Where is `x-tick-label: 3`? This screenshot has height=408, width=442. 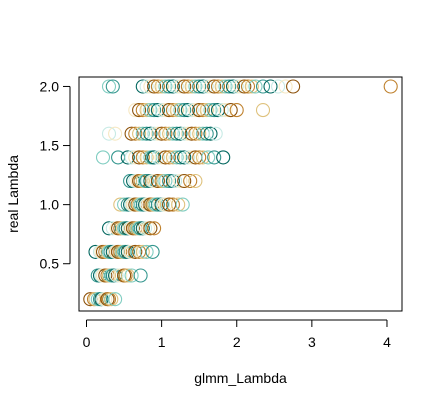
x-tick-label: 3 is located at coordinates (312, 342).